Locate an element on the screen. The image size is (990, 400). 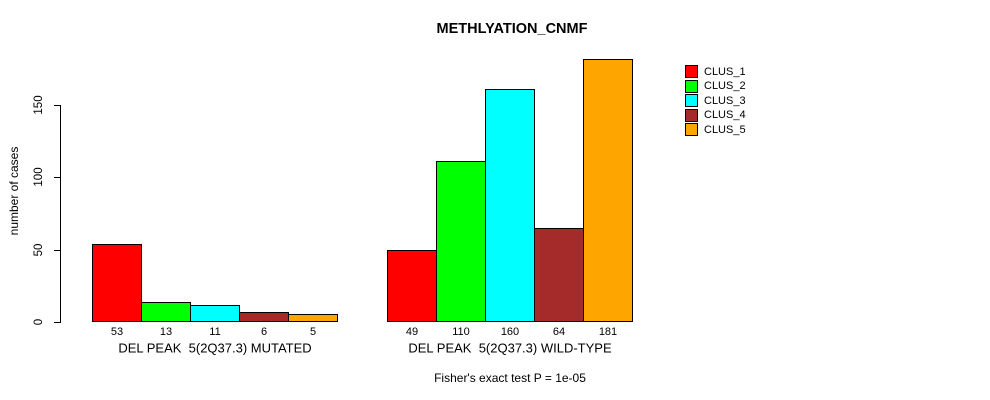
y-axis-line is located at coordinates (60, 213).